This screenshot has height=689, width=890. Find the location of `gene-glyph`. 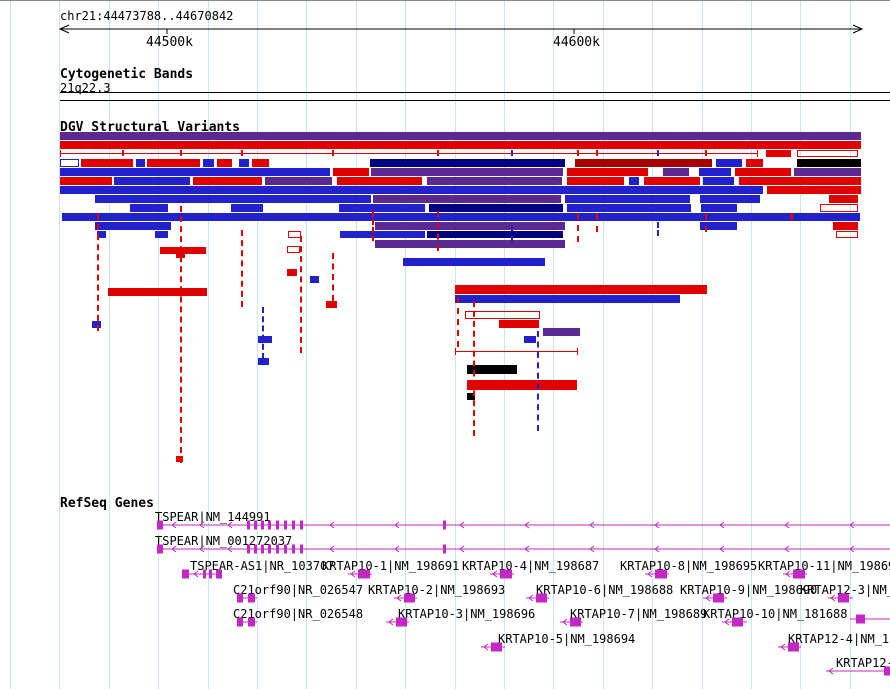

gene-glyph is located at coordinates (870, 619).